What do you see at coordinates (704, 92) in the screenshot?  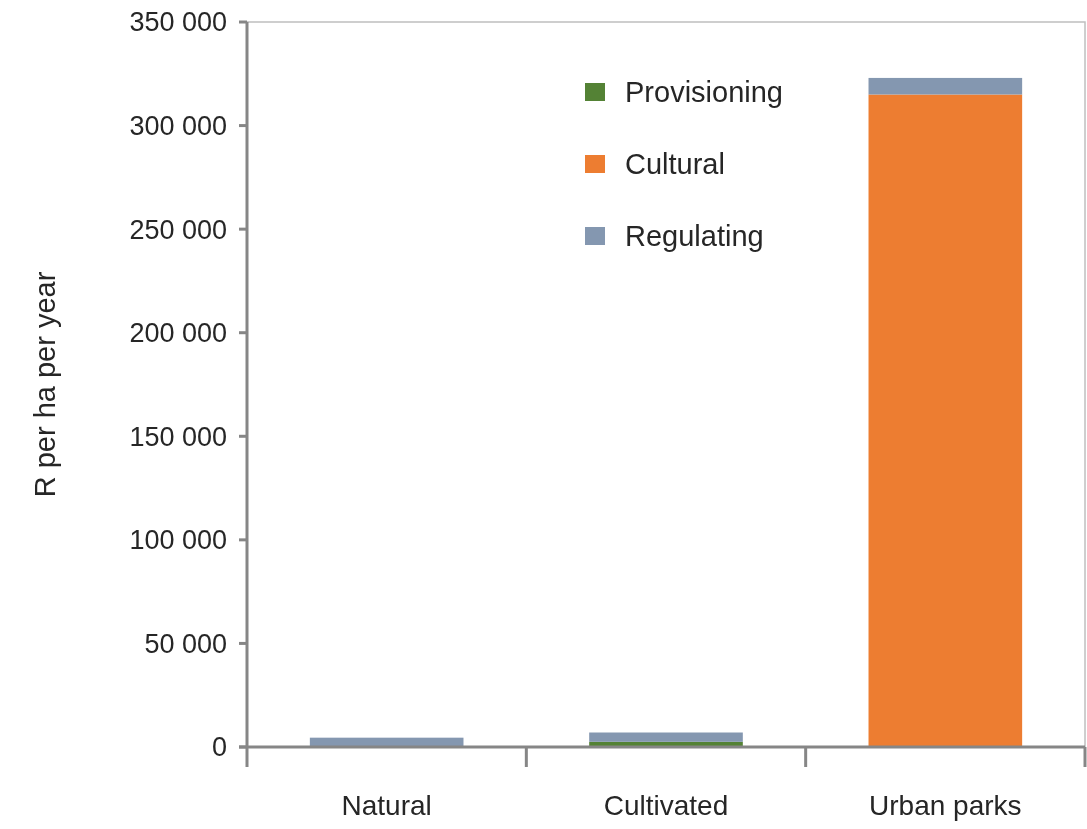 I see `legend-label: Provisioning` at bounding box center [704, 92].